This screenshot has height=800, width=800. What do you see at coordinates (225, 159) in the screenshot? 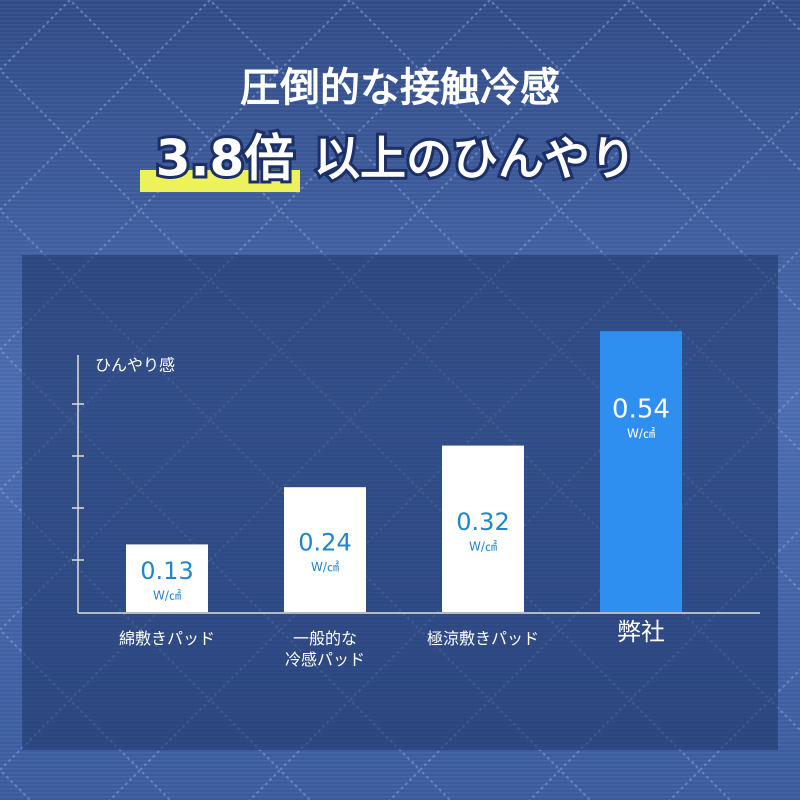
I see `subtitle-highlight: 3.8倍` at bounding box center [225, 159].